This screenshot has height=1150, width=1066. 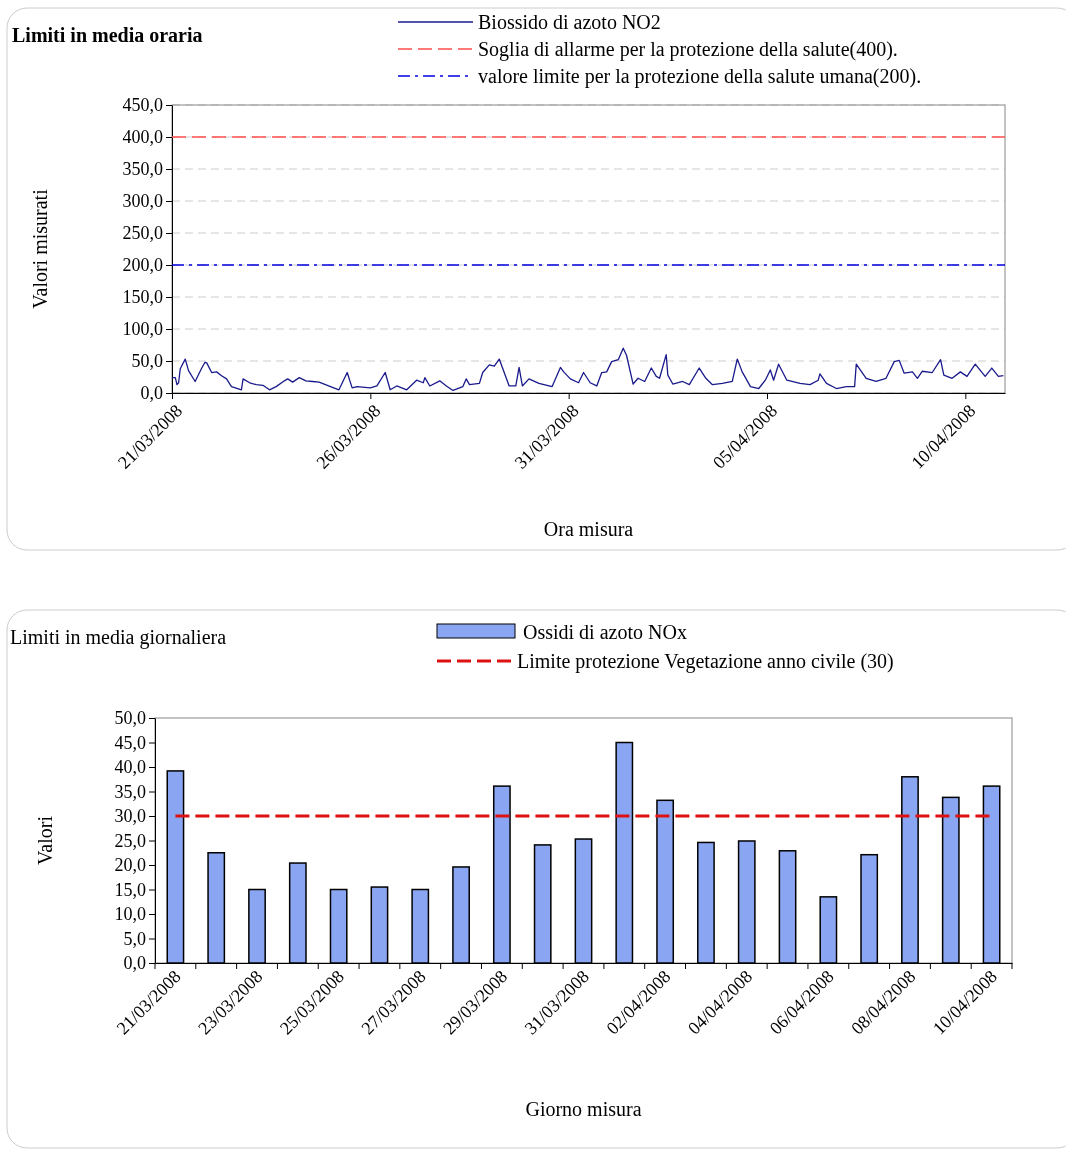 What do you see at coordinates (40, 248) in the screenshot?
I see `y-axis-title: Valori misurati` at bounding box center [40, 248].